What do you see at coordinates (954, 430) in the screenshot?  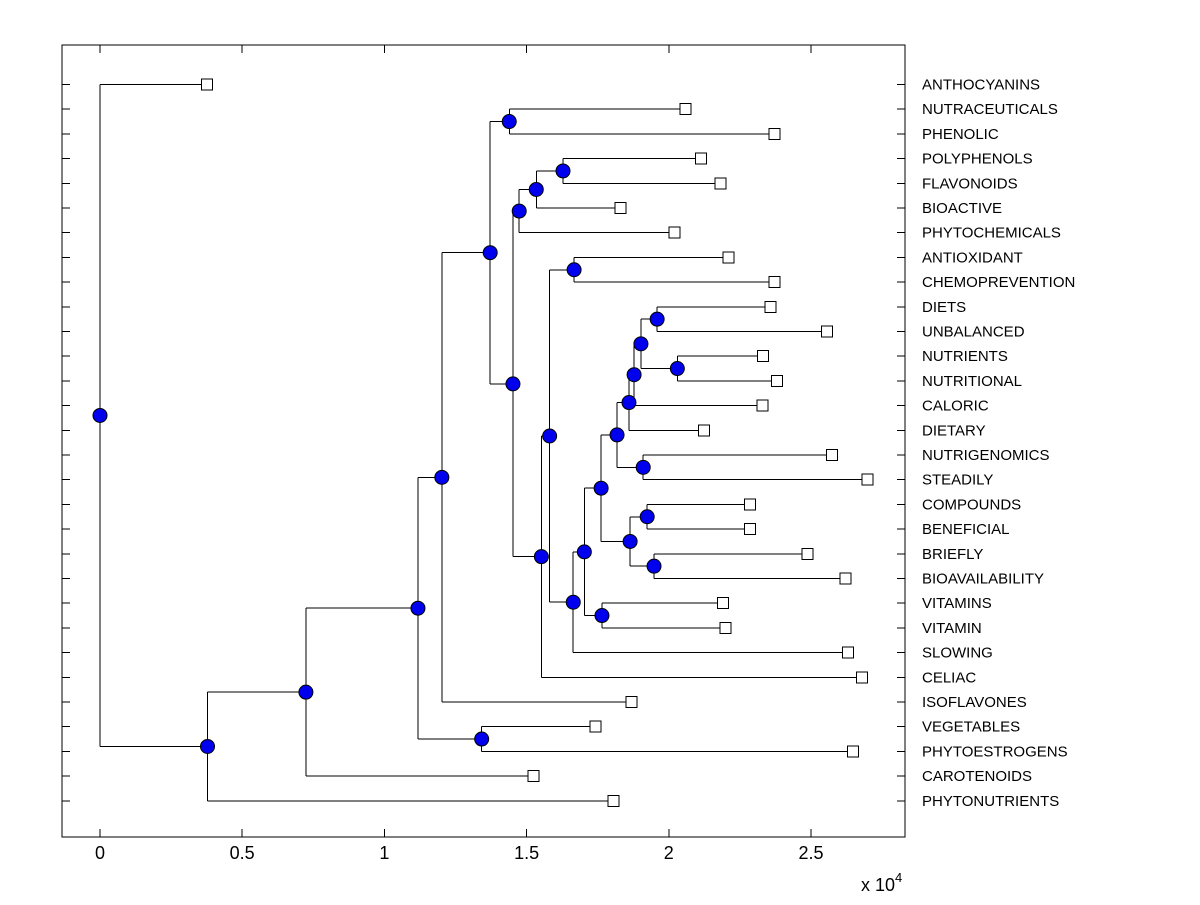 I see `leaf-label: DIETARY` at bounding box center [954, 430].